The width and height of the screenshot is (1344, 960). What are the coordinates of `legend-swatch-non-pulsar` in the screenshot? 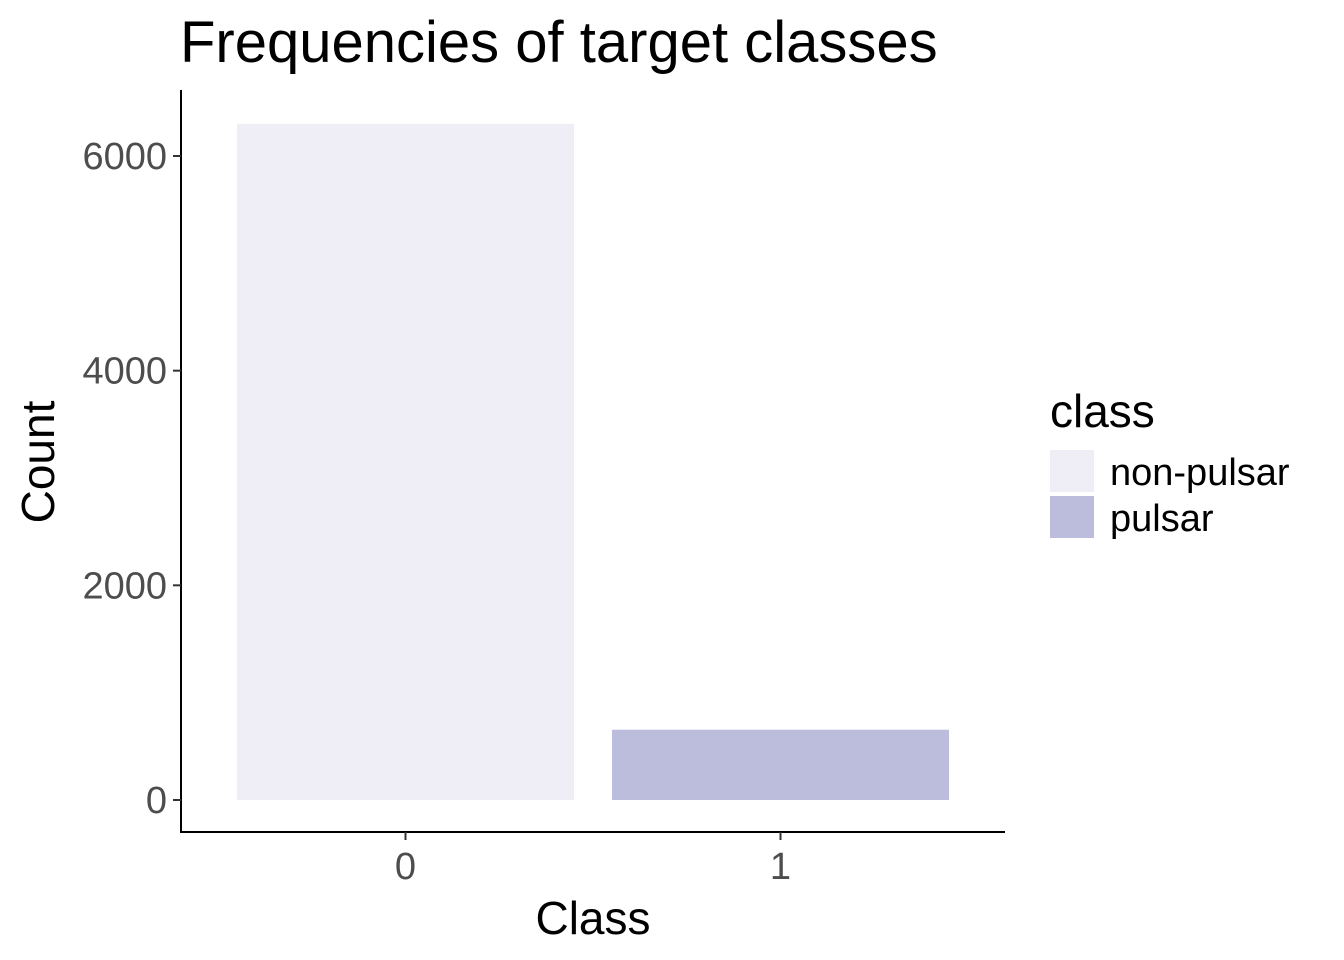 It's located at (1072, 471).